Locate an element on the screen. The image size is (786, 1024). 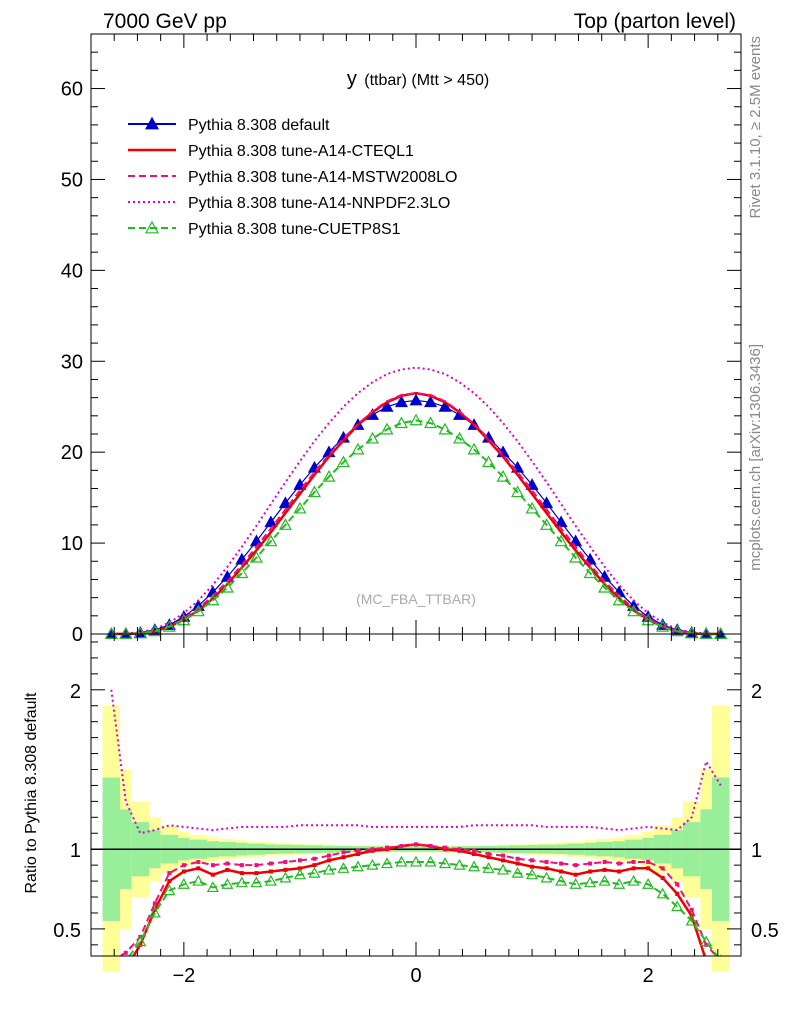
main-ytick-label-2: 20 is located at coordinates (72, 453).